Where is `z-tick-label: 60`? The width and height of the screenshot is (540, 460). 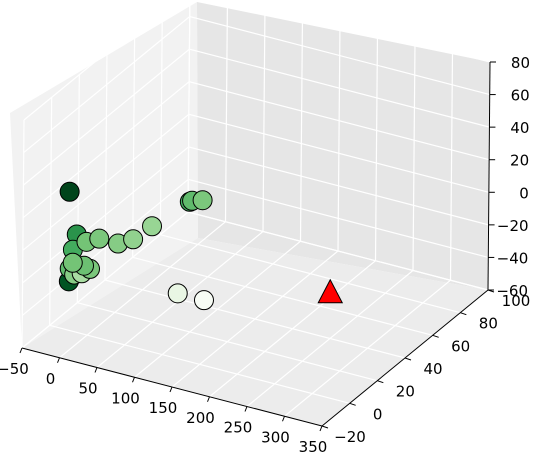
z-tick-label: 60 is located at coordinates (520, 96).